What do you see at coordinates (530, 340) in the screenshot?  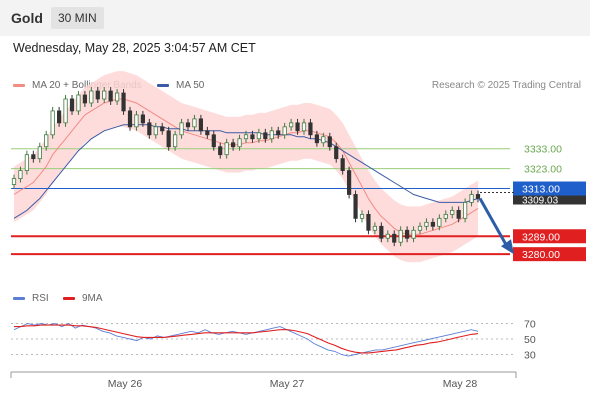 I see `rsi-tick-50: 50` at bounding box center [530, 340].